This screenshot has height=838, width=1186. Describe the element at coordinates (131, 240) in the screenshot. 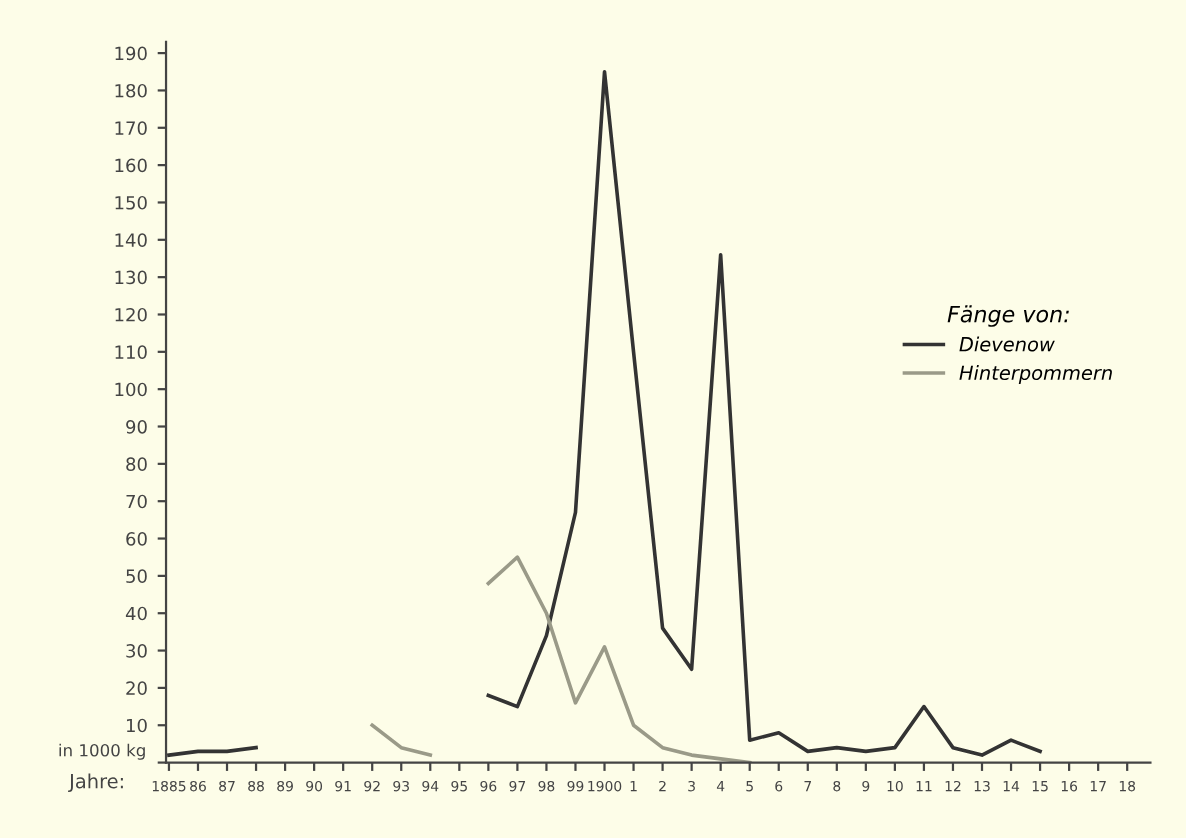

I see `y-tick-label: 140` at that location.